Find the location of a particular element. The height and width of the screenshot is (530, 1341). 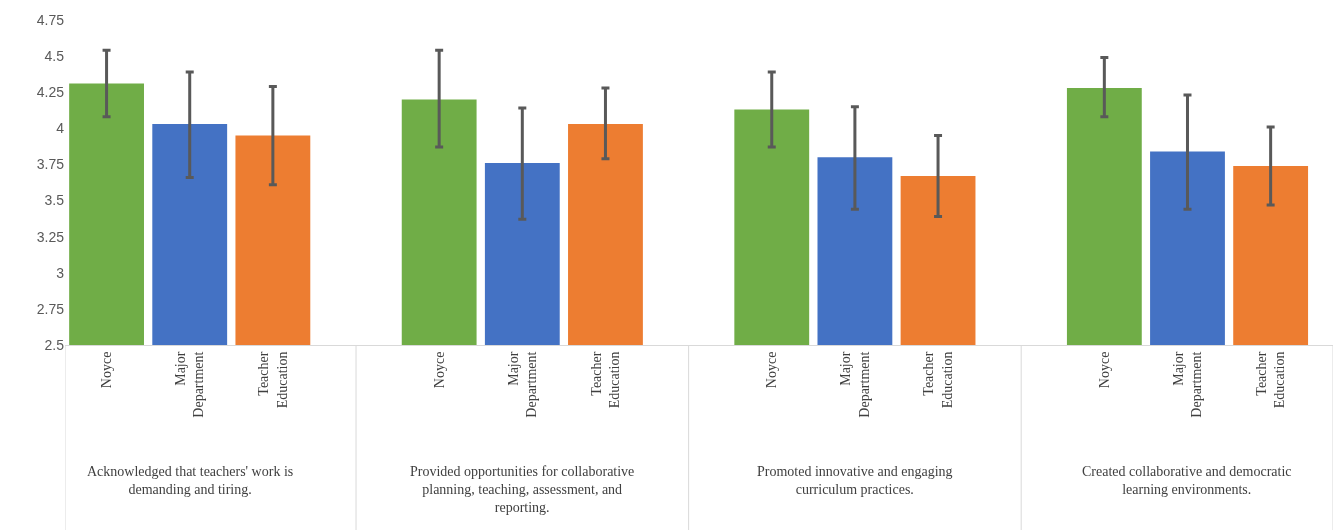

y-tick-label: 4.75 is located at coordinates (50, 19).